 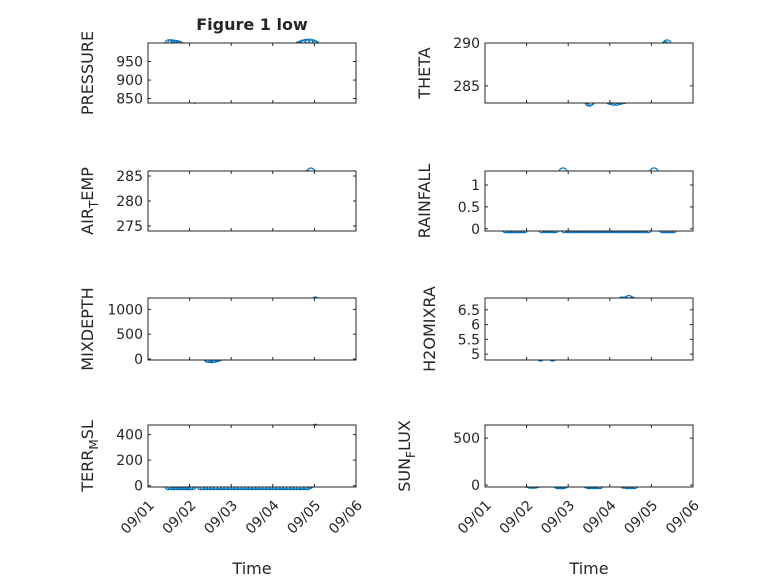 What do you see at coordinates (424, 201) in the screenshot?
I see `y-axis-label: RAINFALL` at bounding box center [424, 201].